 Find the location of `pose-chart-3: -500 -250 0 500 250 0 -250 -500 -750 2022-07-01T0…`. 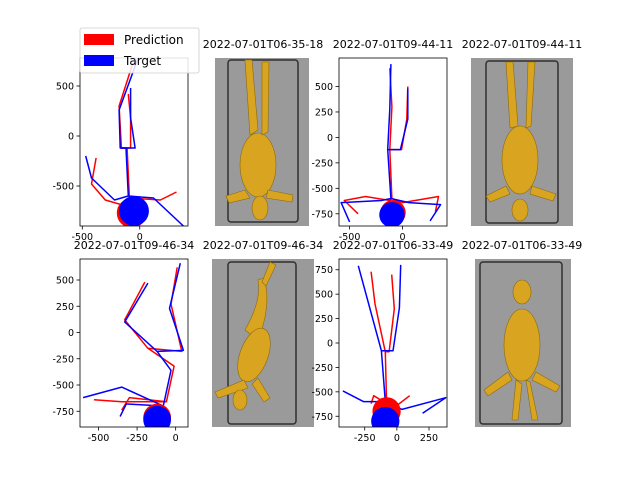

pose-chart-3: -500 -250 0 500 250 0 -250 -500 -750 2022-07-01T0… is located at coordinates (123, 341).